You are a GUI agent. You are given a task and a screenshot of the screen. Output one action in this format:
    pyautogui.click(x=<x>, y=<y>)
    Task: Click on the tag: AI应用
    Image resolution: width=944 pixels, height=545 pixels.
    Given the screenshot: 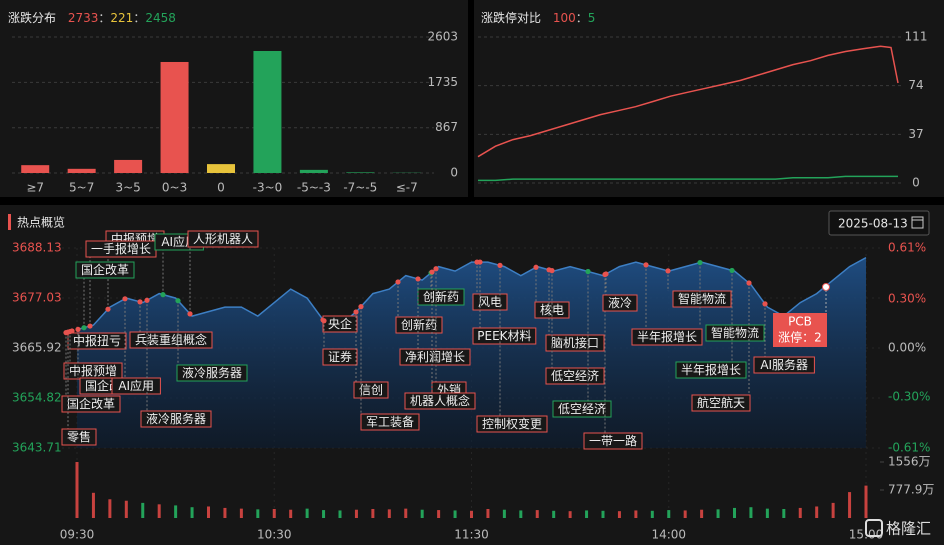 What is the action you would take?
    pyautogui.click(x=136, y=386)
    